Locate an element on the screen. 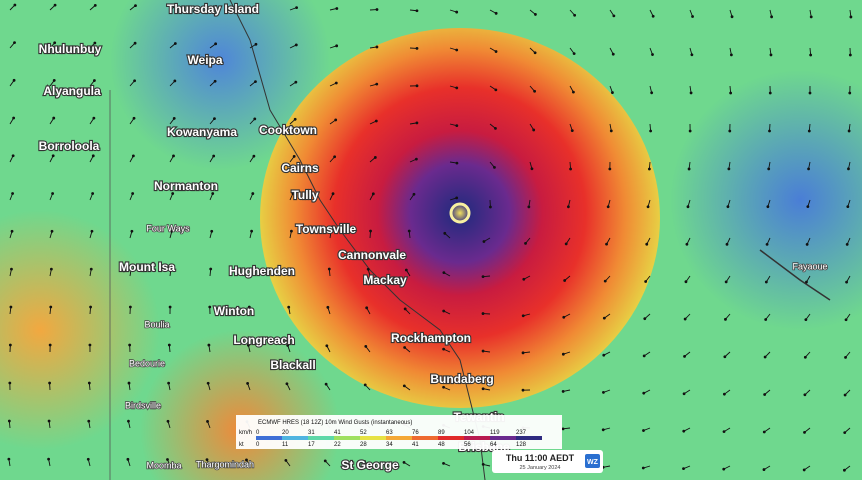  place-label: Cannonvale is located at coordinates (372, 255).